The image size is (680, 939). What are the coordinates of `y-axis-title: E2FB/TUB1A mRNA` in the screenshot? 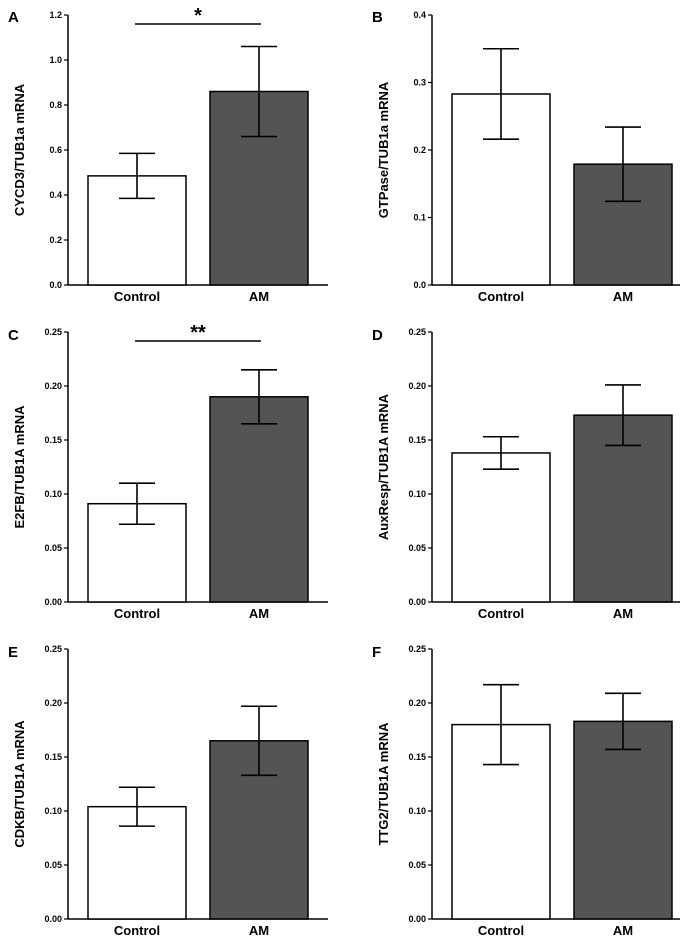 It's located at (19, 467).